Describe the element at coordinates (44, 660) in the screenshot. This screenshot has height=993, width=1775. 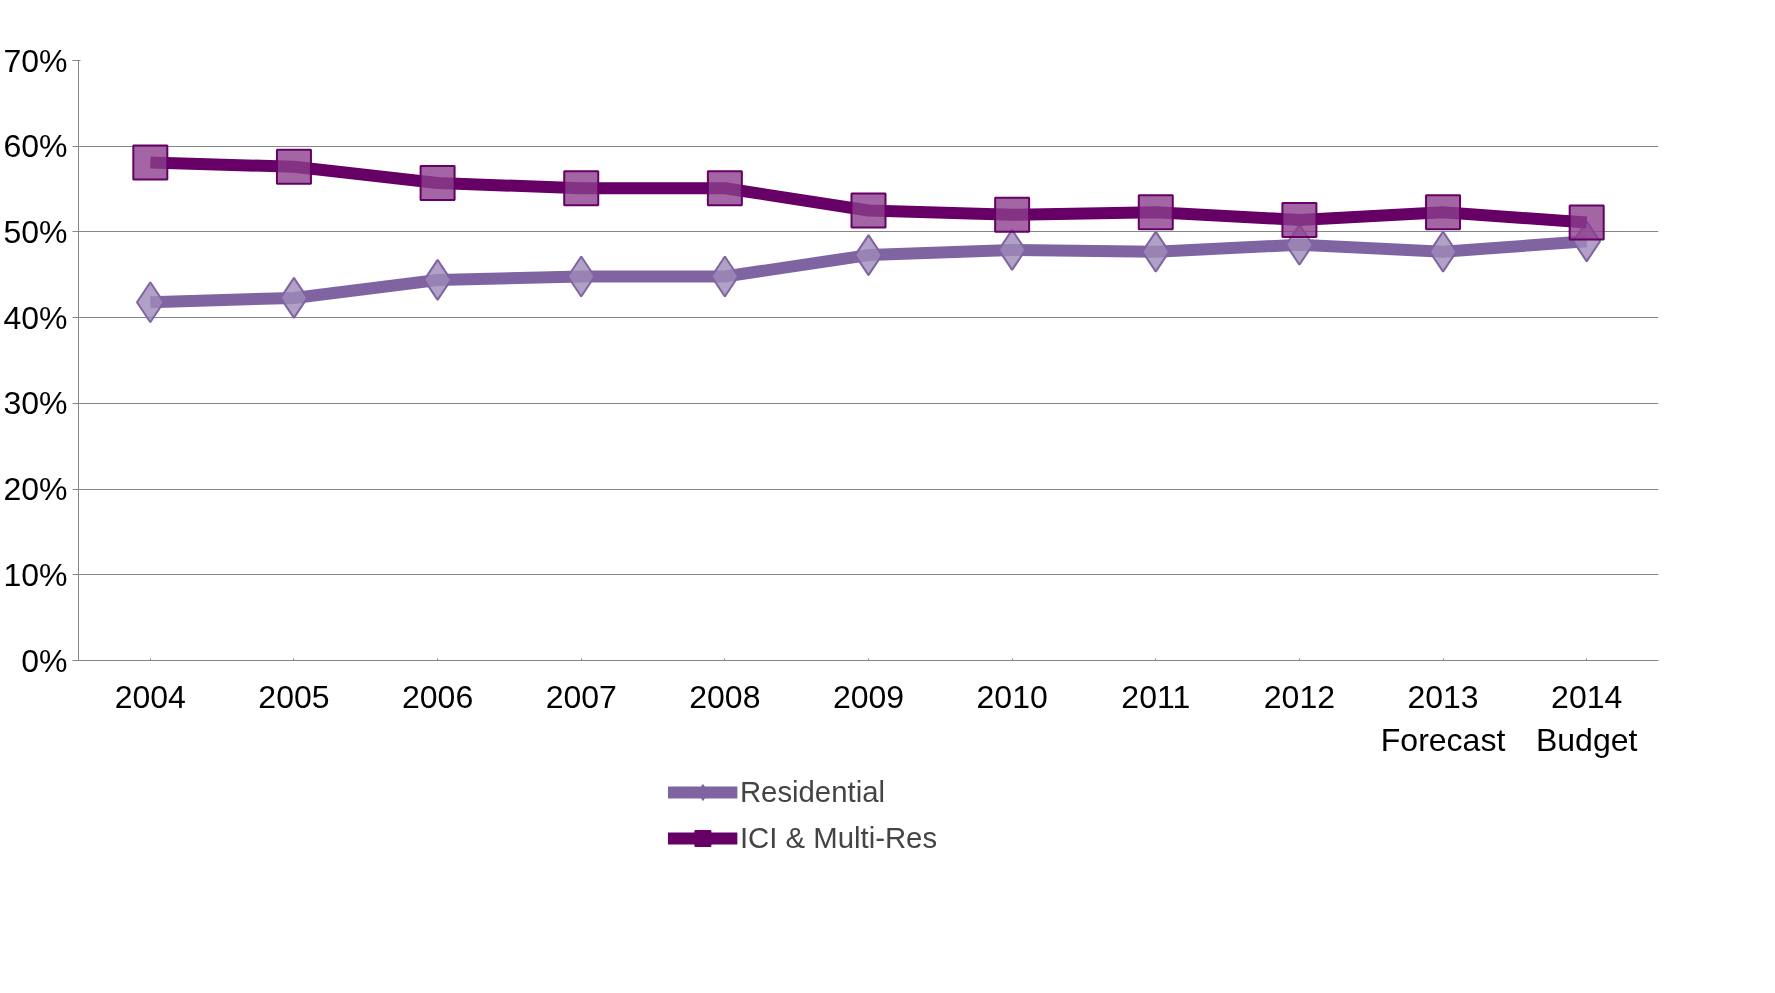
I see `y-tick-label: 0%` at that location.